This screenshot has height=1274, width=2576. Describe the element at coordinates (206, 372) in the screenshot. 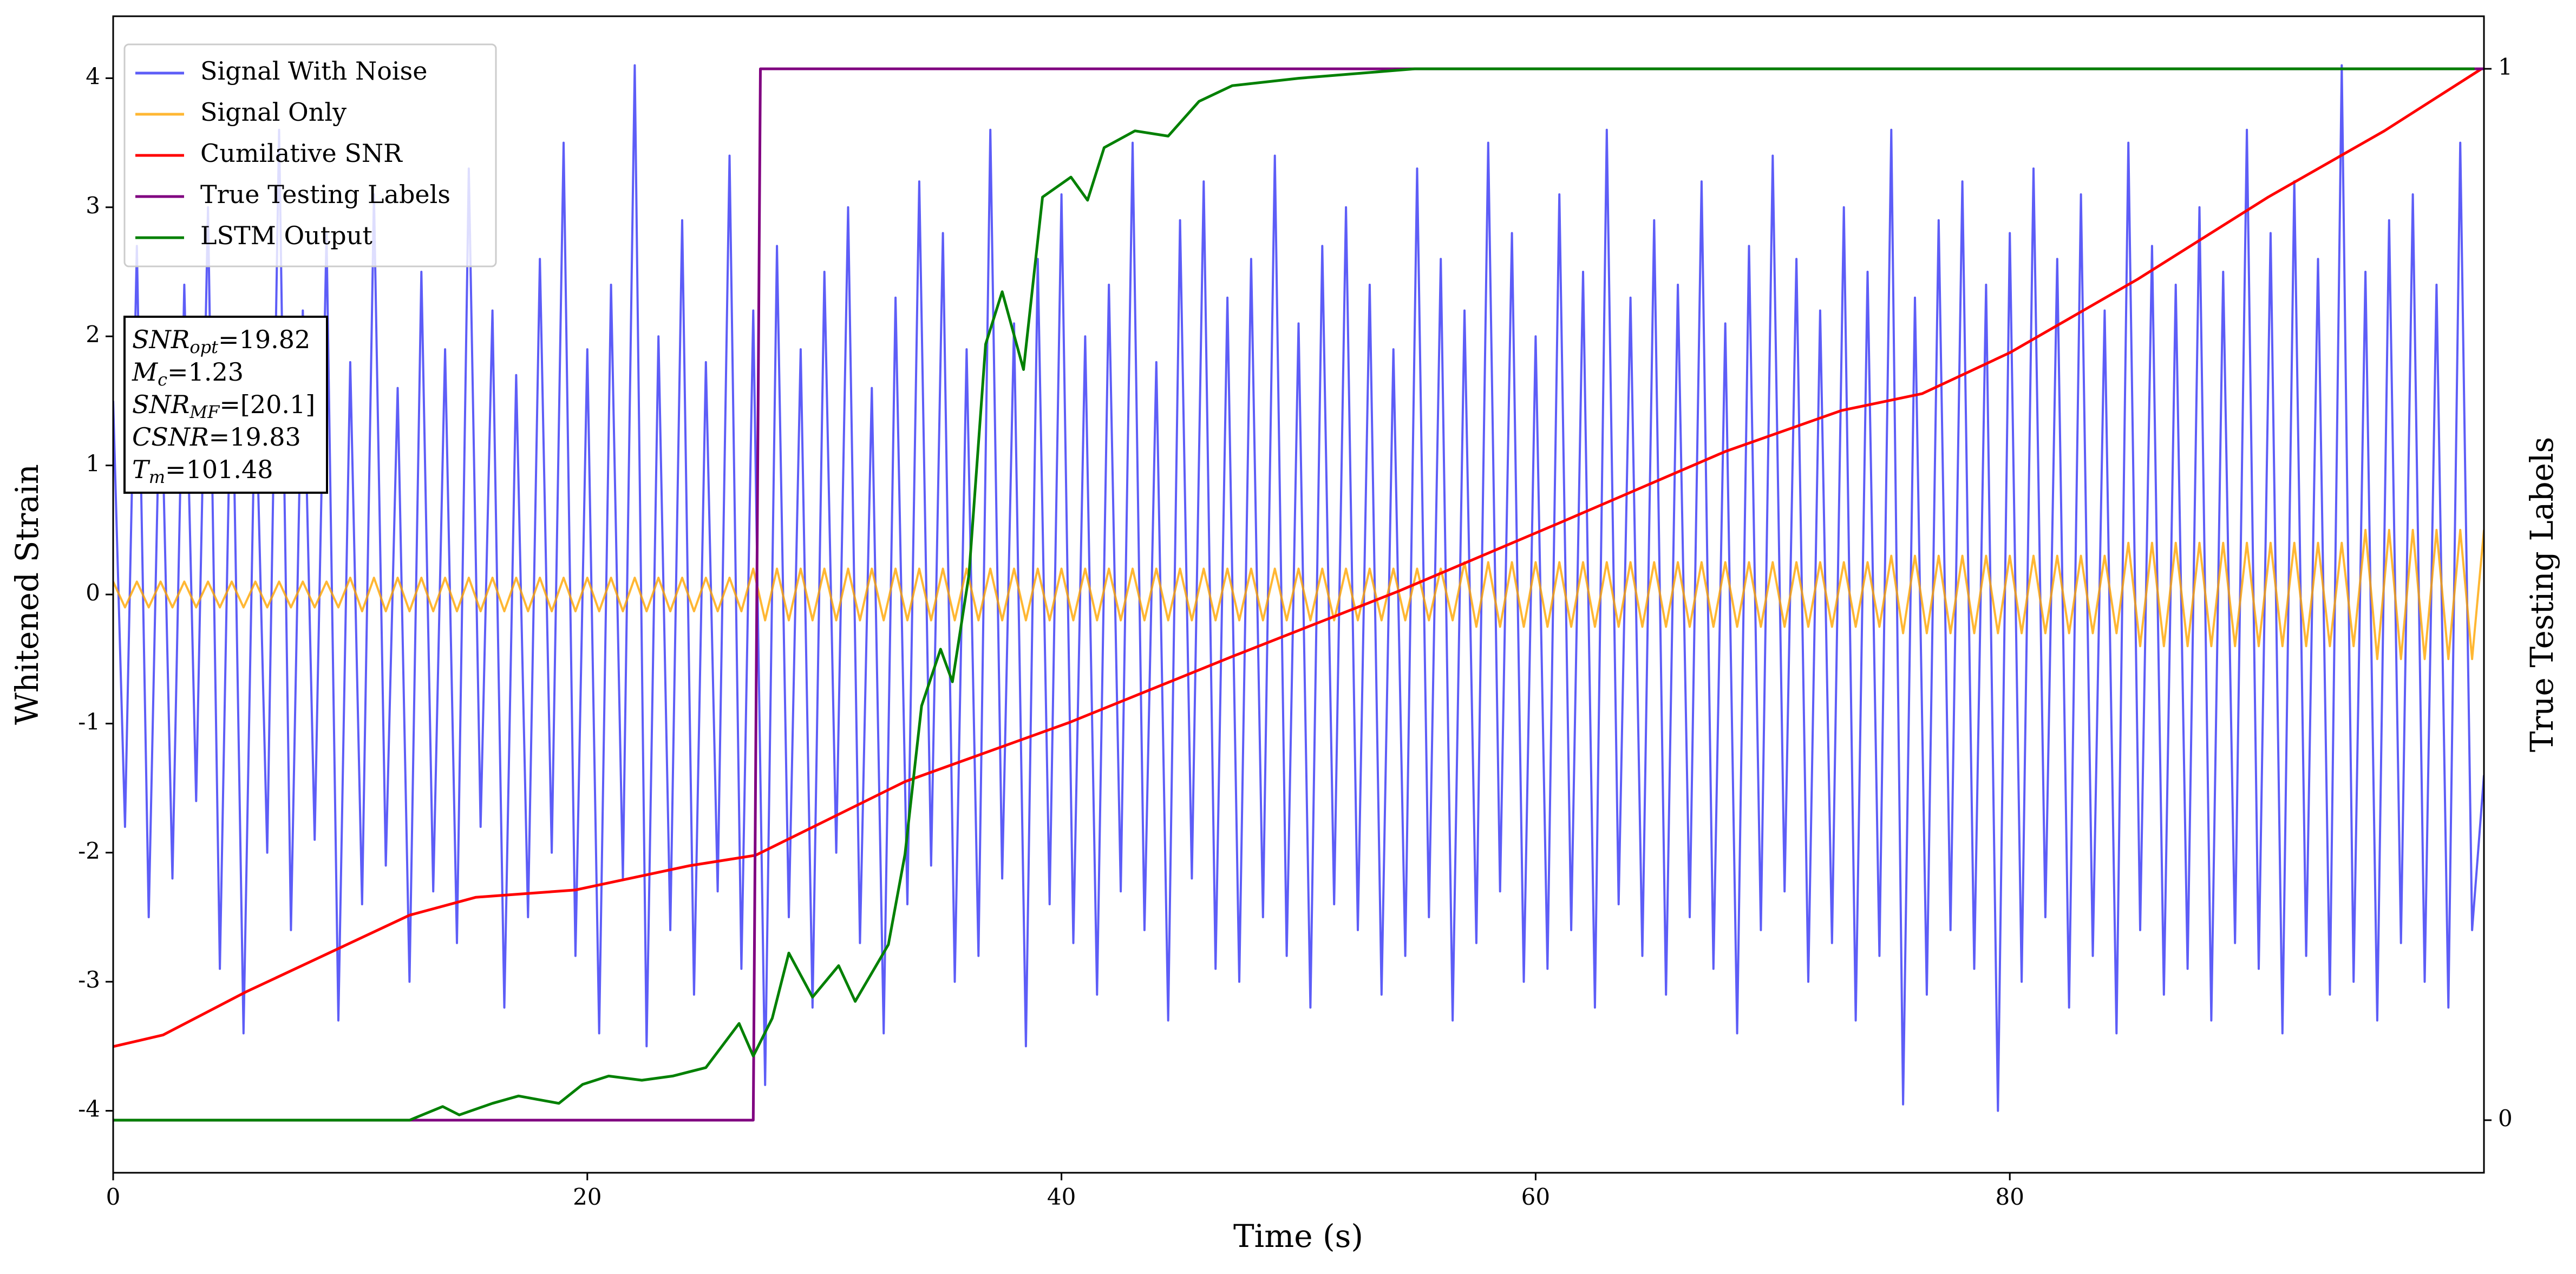

I see `annotation-value: =1.23` at that location.